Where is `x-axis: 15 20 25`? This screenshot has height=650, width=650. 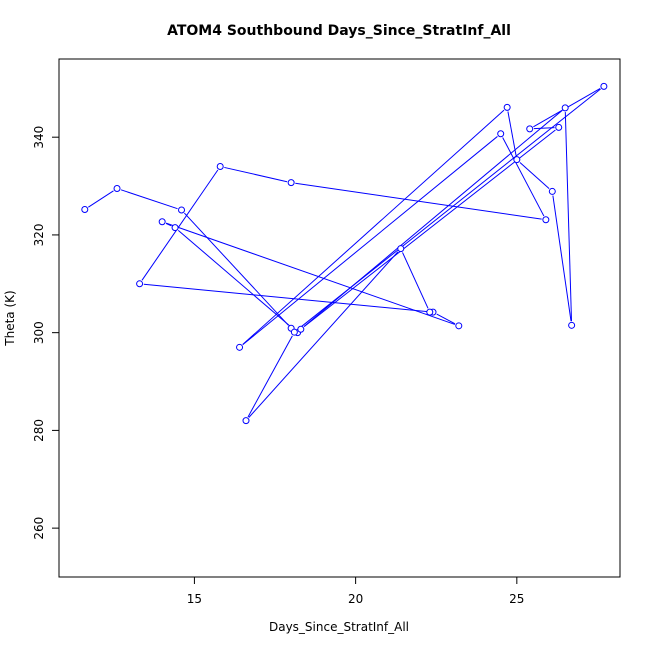 x-axis: 15 20 25 is located at coordinates (355, 591).